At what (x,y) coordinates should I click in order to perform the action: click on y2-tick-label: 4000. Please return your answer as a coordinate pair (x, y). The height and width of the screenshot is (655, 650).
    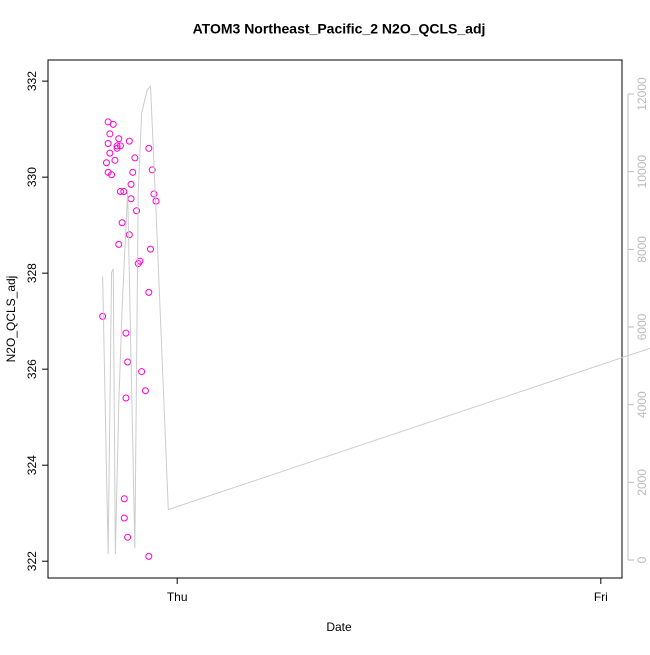
    Looking at the image, I should click on (642, 404).